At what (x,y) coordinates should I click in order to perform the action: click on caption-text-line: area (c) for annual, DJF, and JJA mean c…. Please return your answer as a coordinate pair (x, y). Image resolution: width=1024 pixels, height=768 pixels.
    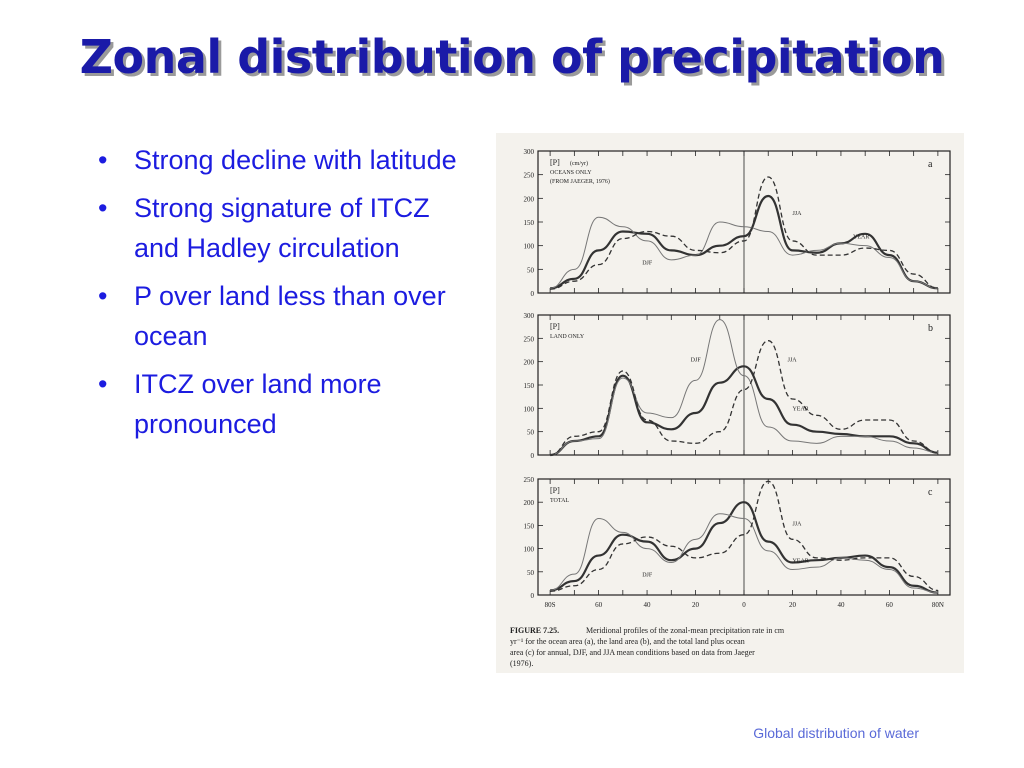
    Looking at the image, I should click on (632, 652).